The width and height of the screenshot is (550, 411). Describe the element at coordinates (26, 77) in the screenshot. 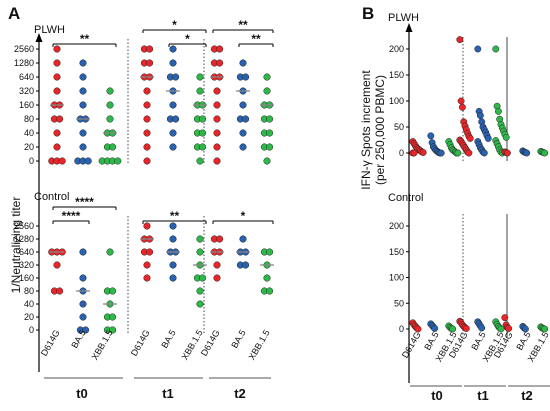

I see `a-plwh-ytick-label: 640` at that location.